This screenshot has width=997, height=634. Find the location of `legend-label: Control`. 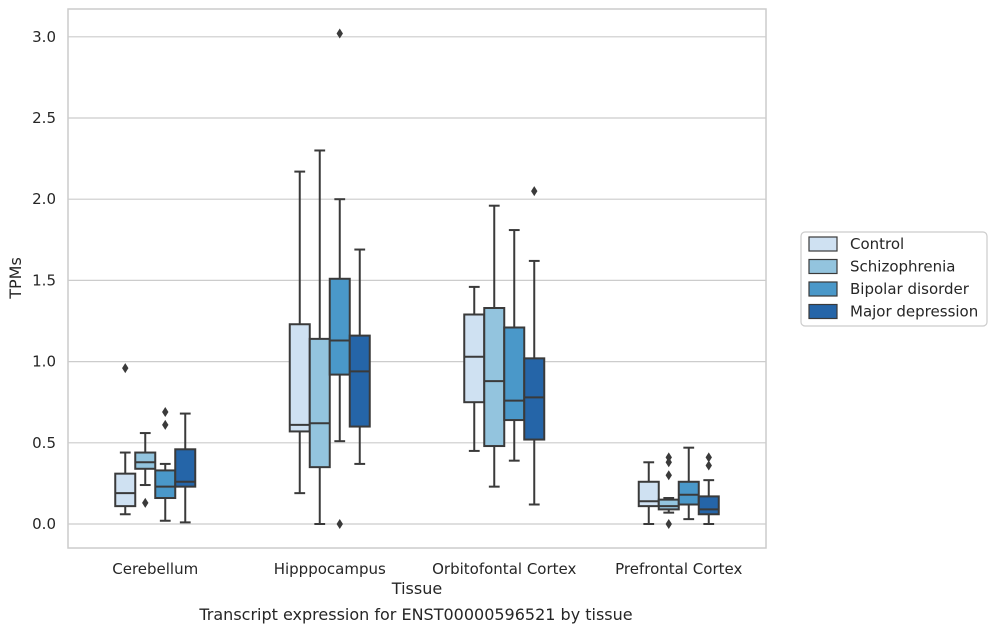

legend-label: Control is located at coordinates (877, 244).